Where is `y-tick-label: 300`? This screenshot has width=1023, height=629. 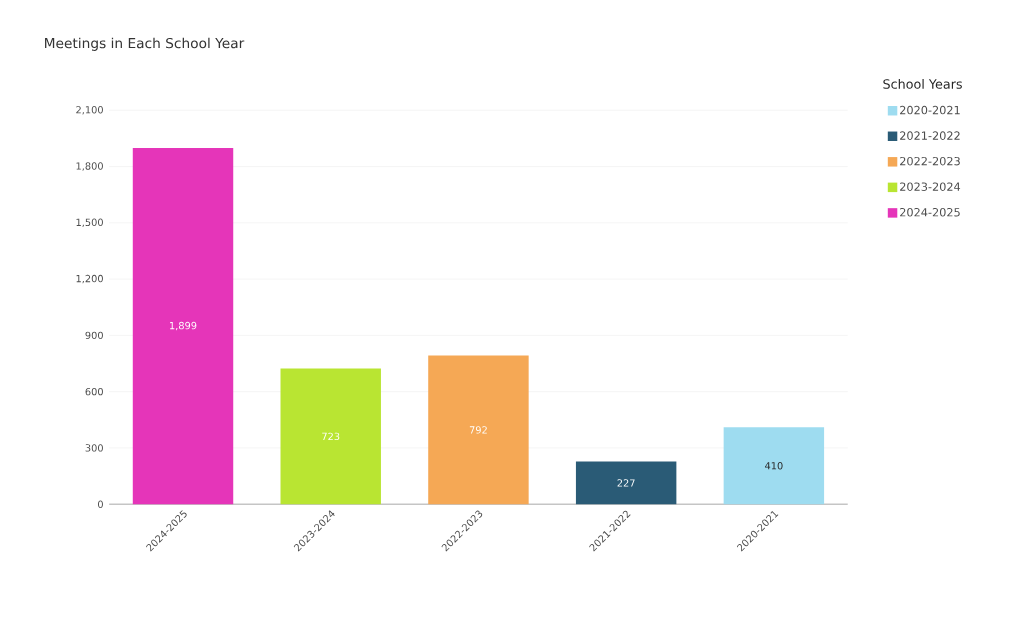 y-tick-label: 300 is located at coordinates (94, 448).